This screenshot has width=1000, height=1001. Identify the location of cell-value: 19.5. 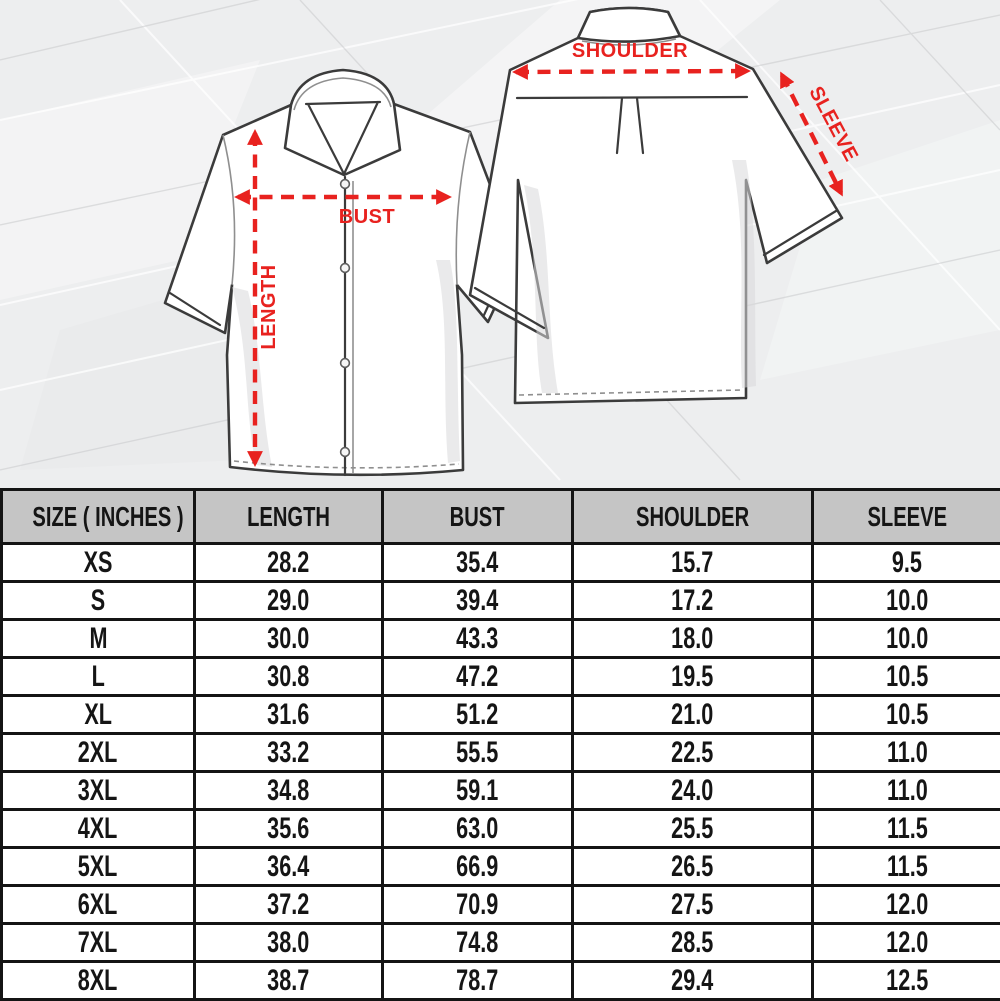
(692, 677).